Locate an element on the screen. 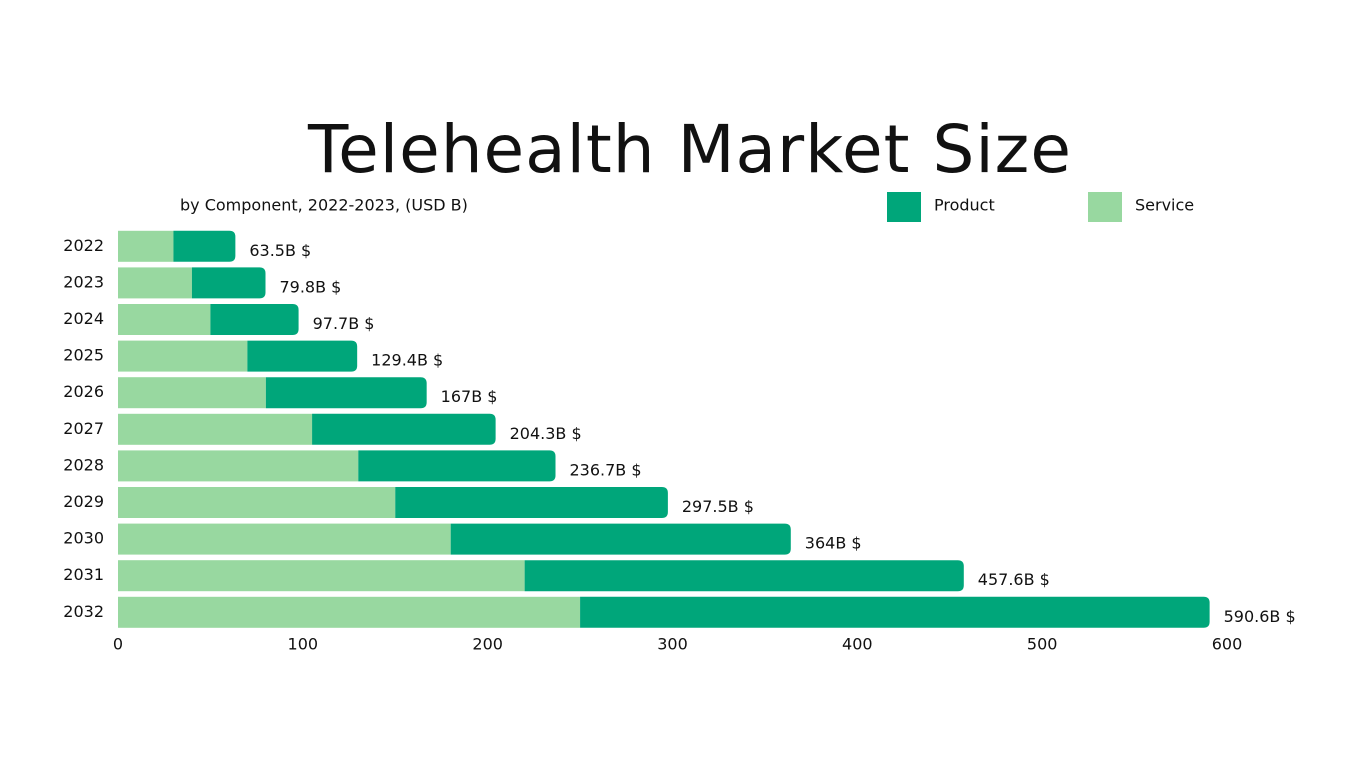  y-tick-label: 2027 is located at coordinates (83, 428).